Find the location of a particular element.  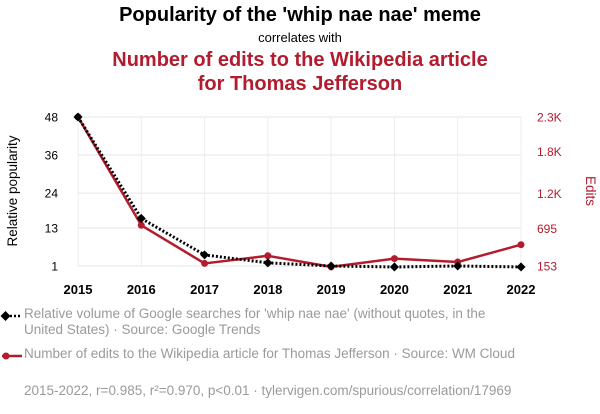

x-tick-label: 2021 is located at coordinates (457, 289).